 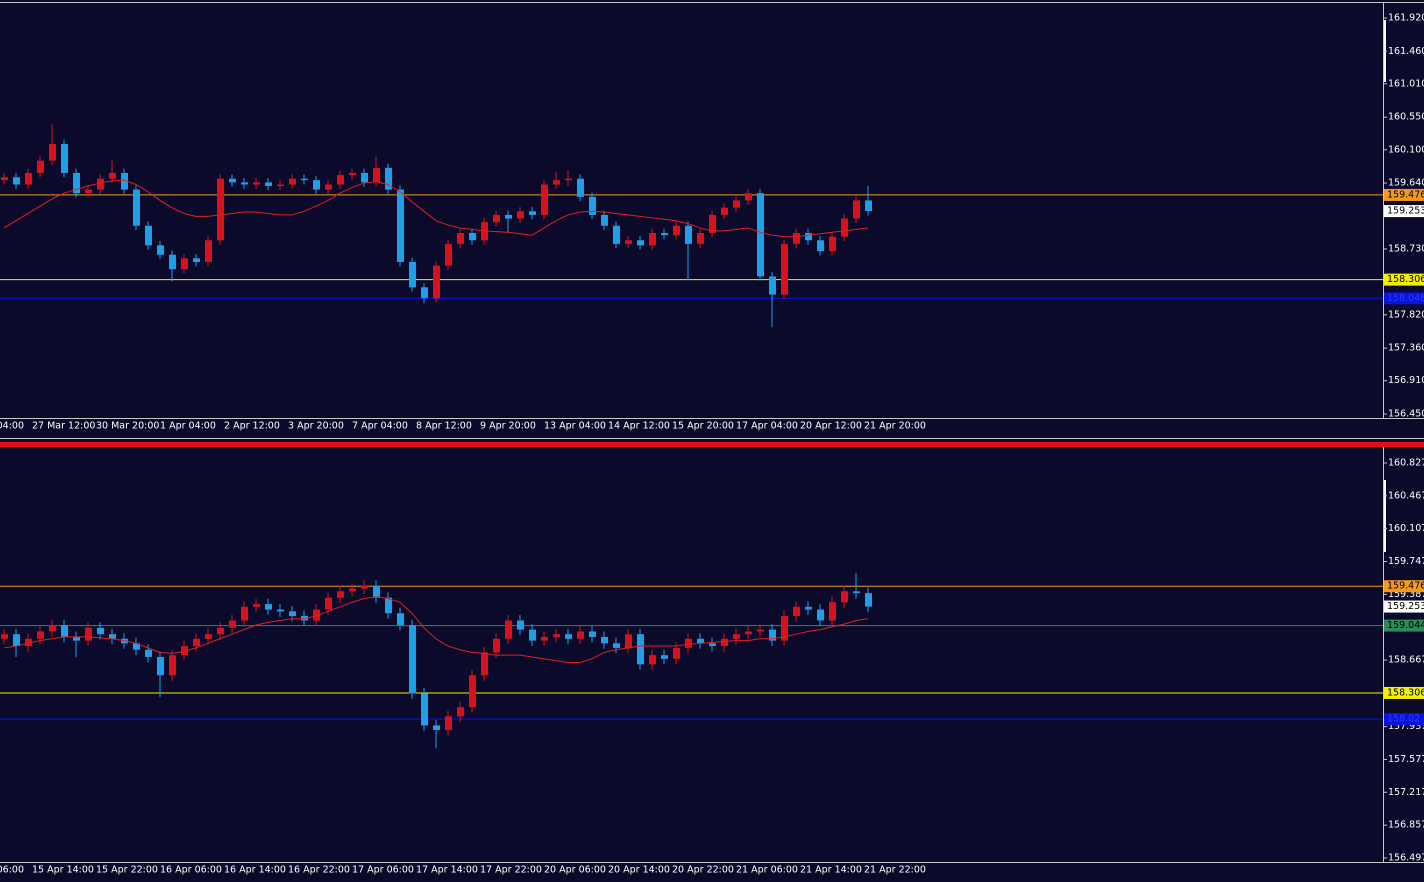 What do you see at coordinates (831, 426) in the screenshot?
I see `x-tick-label: 20 Apr 12:00` at bounding box center [831, 426].